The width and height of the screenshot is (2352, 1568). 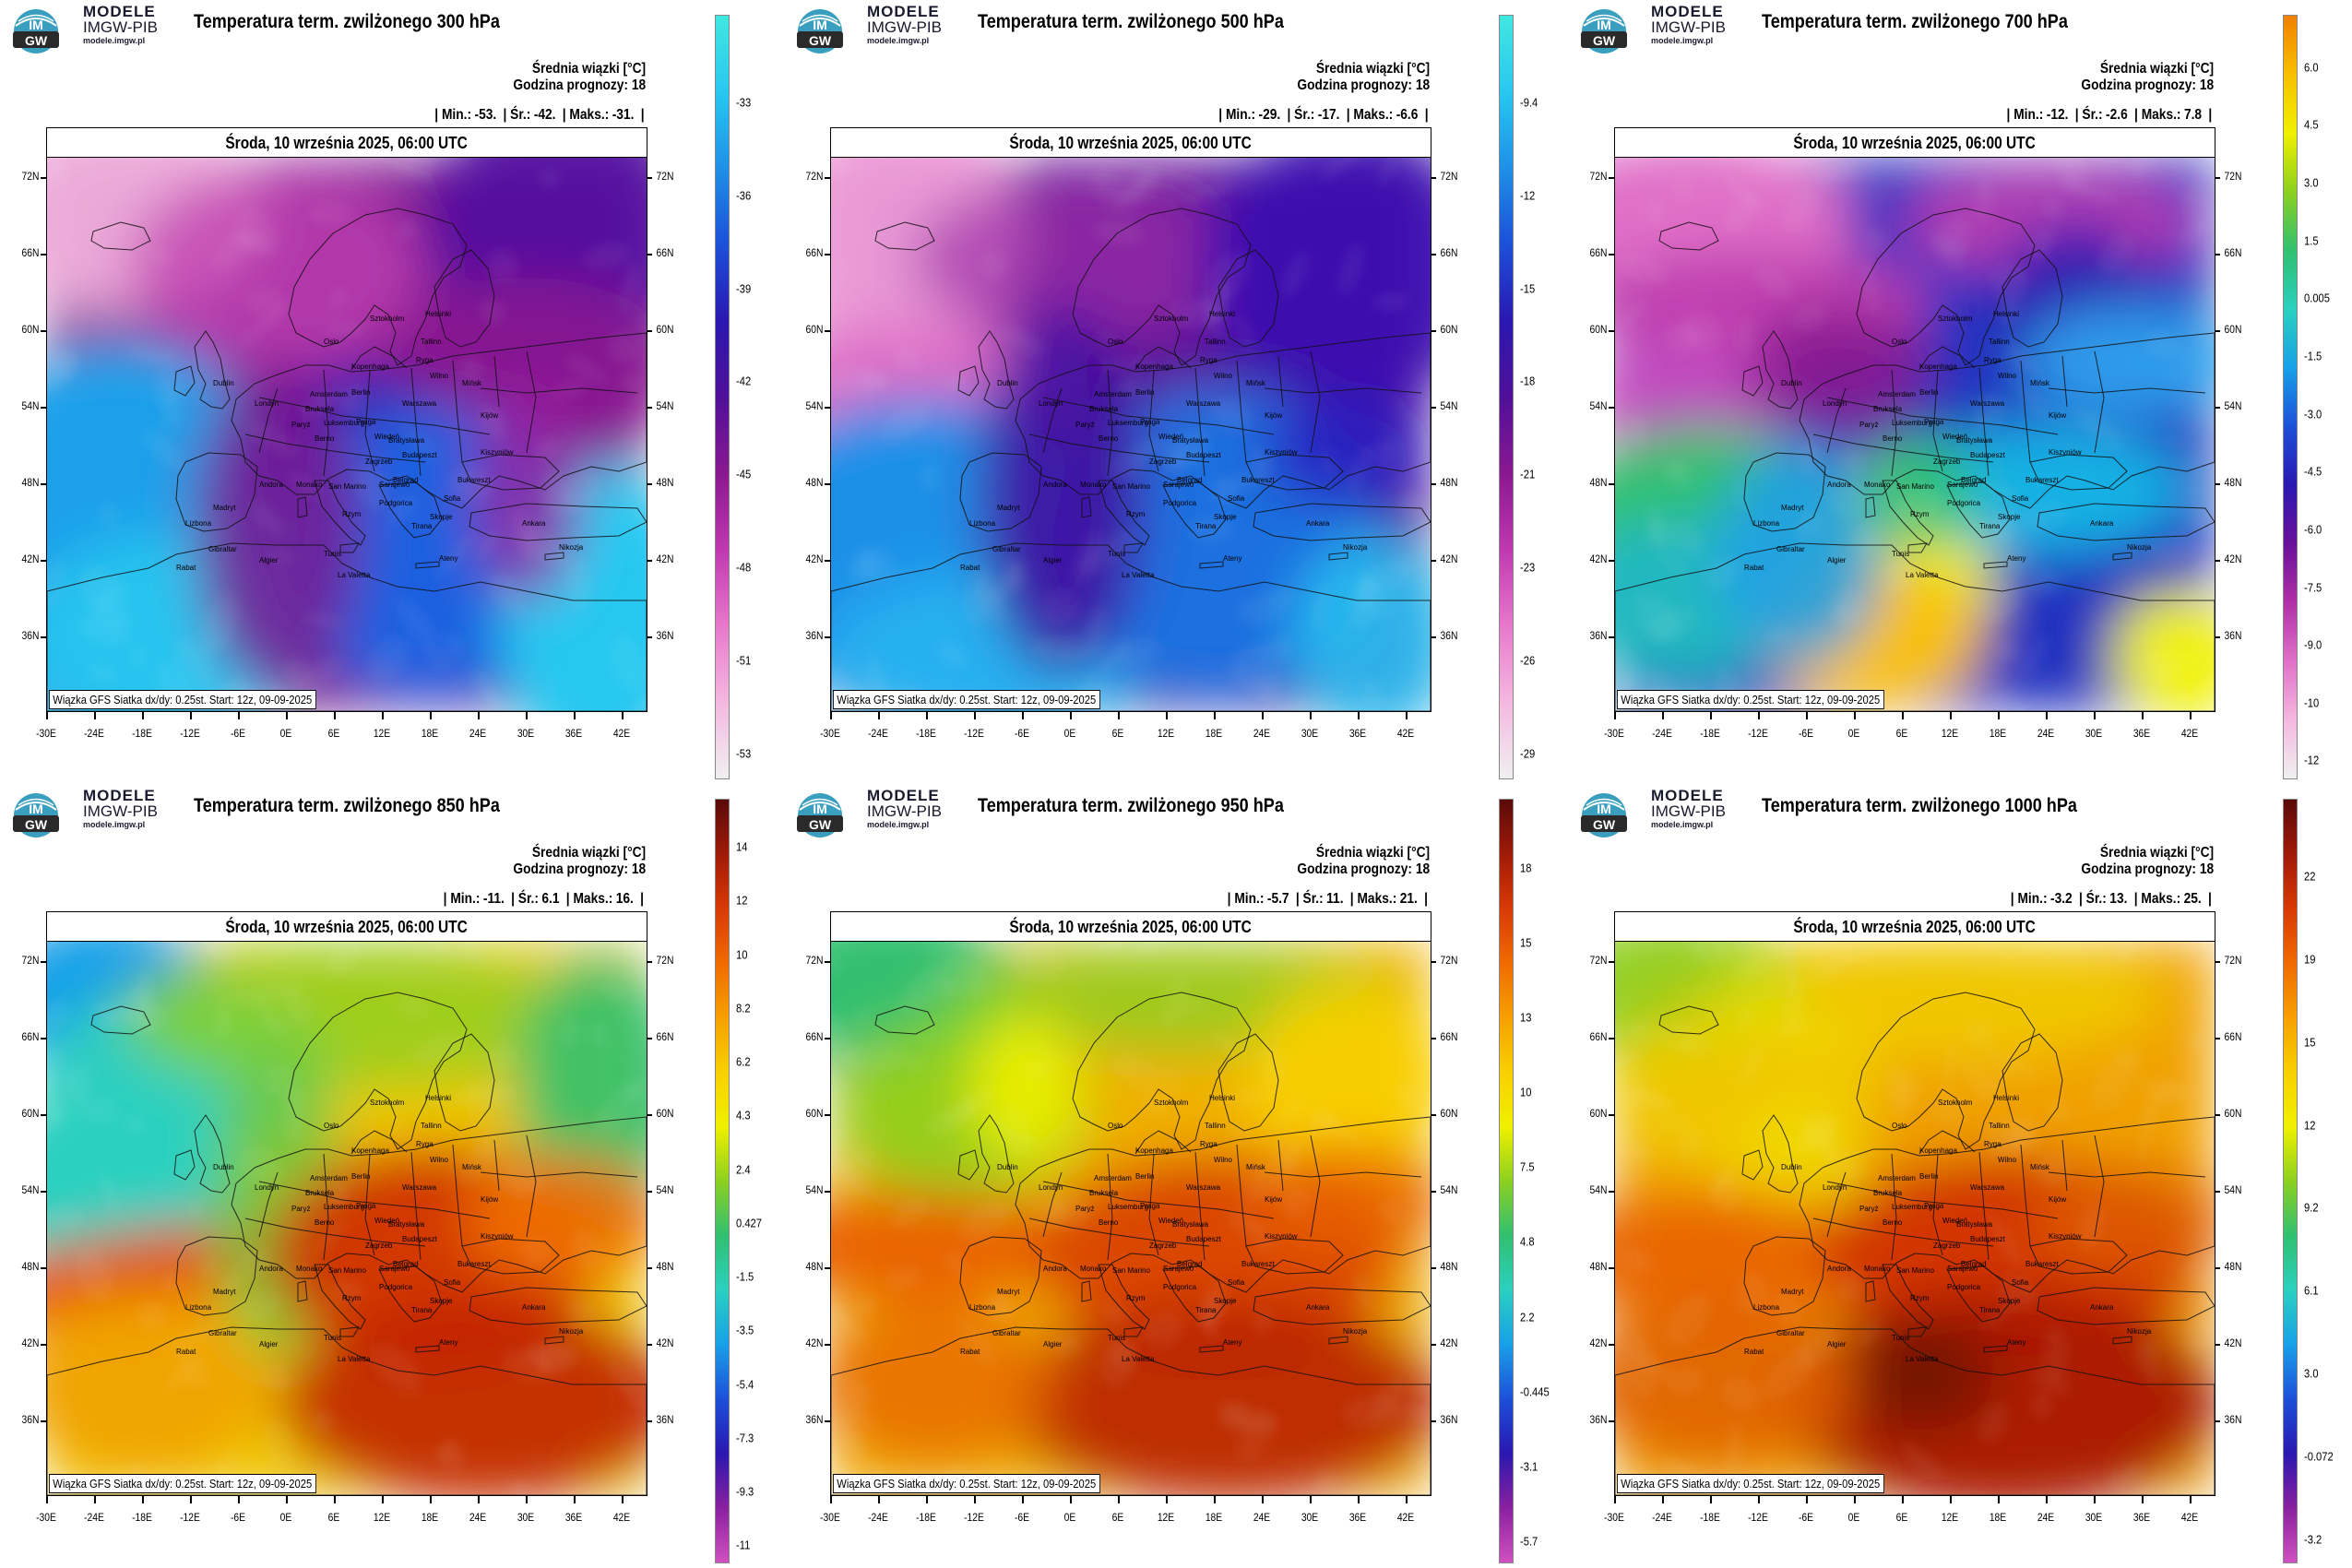 What do you see at coordinates (1236, 498) in the screenshot?
I see `city-label: Sofia` at bounding box center [1236, 498].